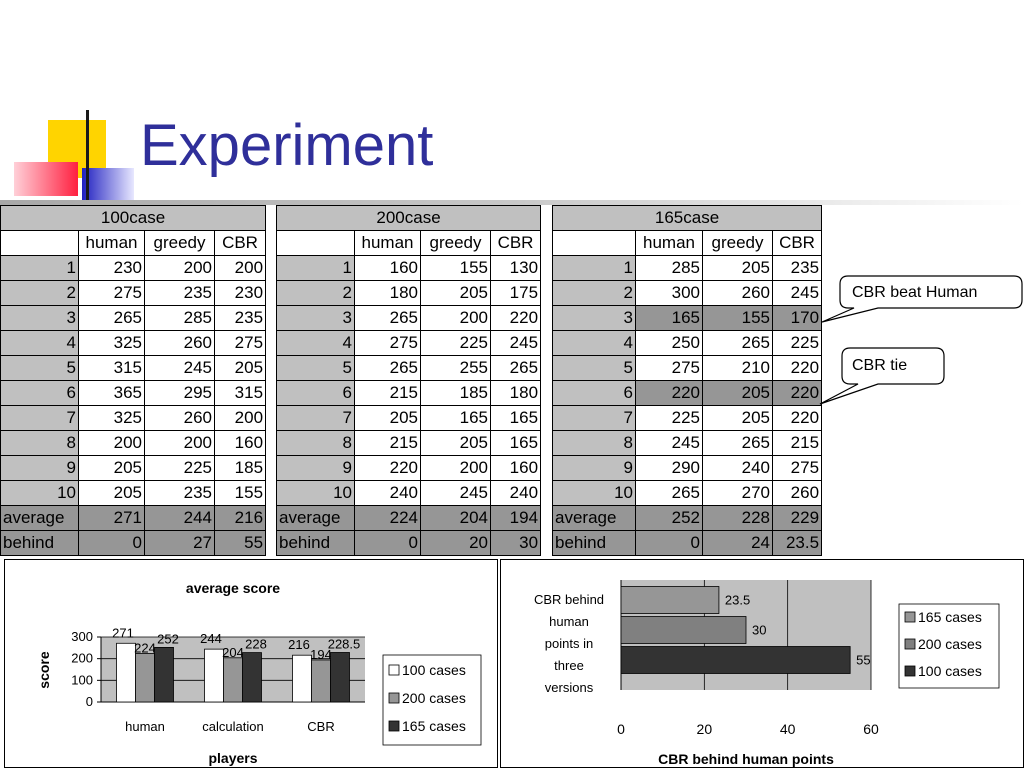 The height and width of the screenshot is (772, 1024). What do you see at coordinates (455, 343) in the screenshot?
I see `table-cell: 225` at bounding box center [455, 343].